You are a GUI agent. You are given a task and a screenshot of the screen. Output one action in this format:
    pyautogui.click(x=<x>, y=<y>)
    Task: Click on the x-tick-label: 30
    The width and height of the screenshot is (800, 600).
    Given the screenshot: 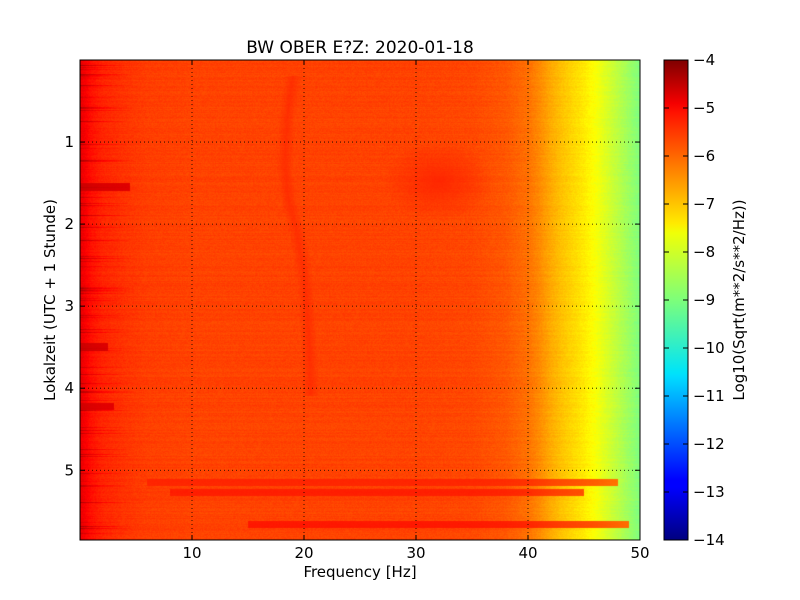 What is the action you would take?
    pyautogui.click(x=415, y=553)
    